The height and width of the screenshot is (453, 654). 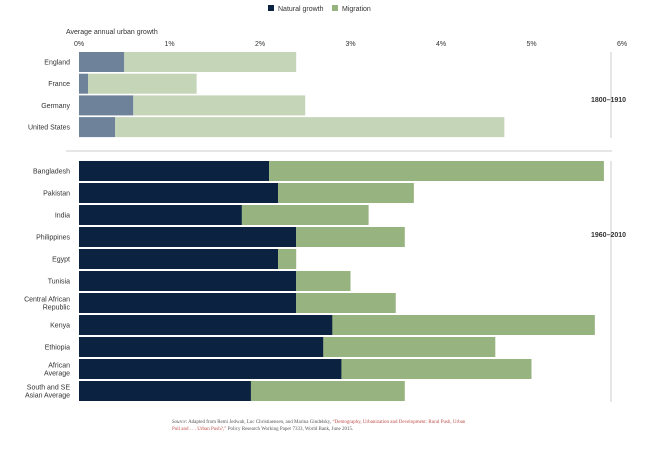 What do you see at coordinates (79, 44) in the screenshot?
I see `x-tick-label: 0%` at bounding box center [79, 44].